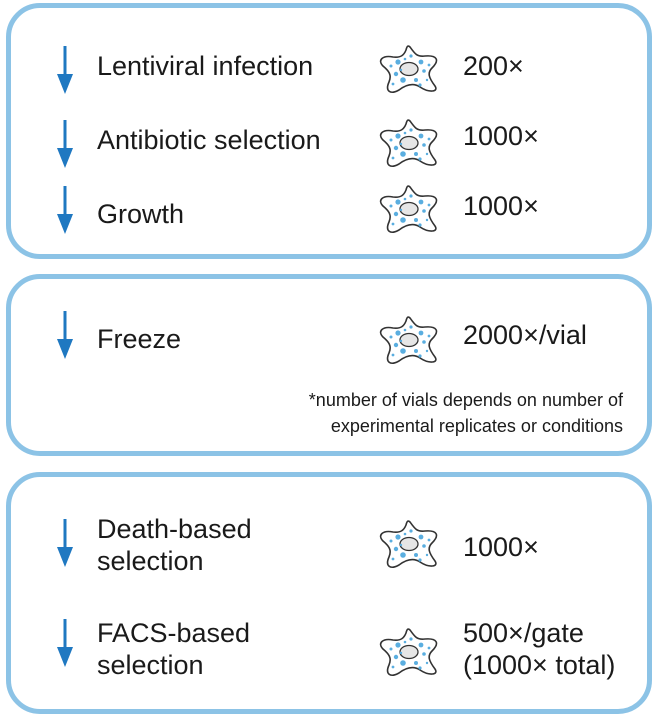  What do you see at coordinates (205, 66) in the screenshot?
I see `step-label: Lentiviral infection` at bounding box center [205, 66].